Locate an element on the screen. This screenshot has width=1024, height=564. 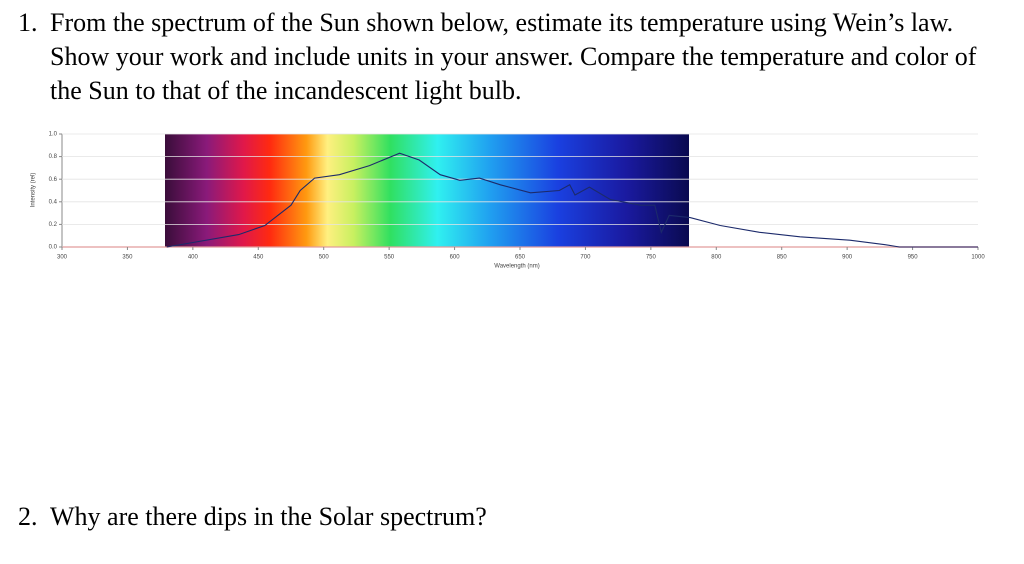
spectrum-line is located at coordinates (572, 200).